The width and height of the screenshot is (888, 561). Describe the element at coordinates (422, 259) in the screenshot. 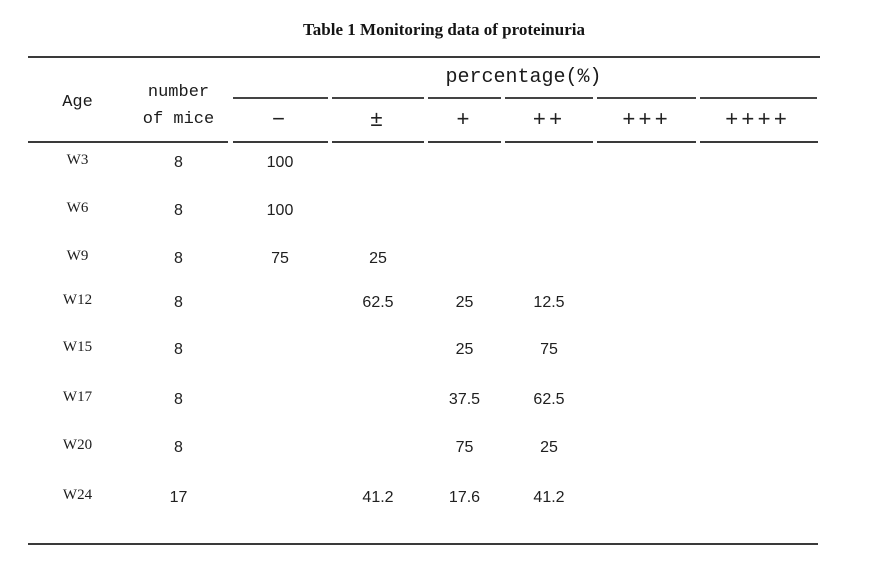

I see `table-row: W9 8 75 25` at that location.